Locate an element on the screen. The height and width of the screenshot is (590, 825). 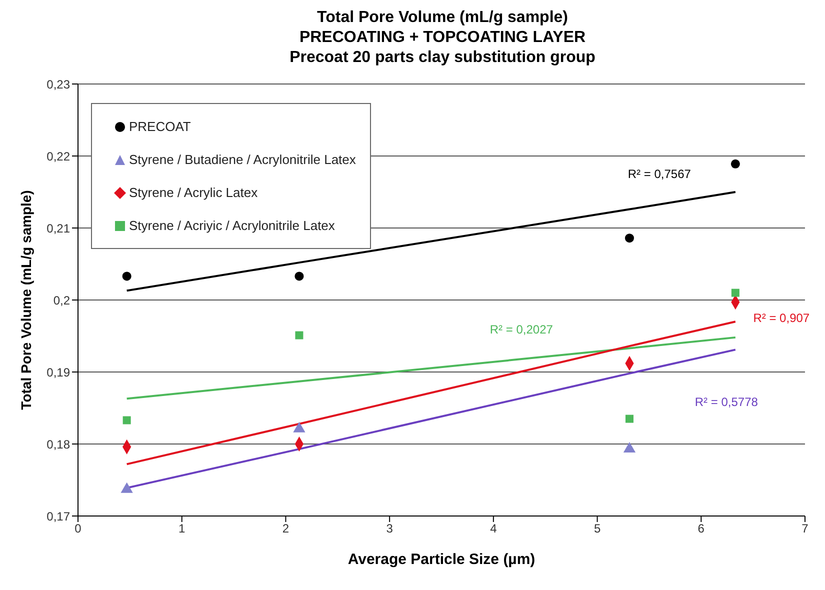
x-tick-label: 6 is located at coordinates (701, 529).